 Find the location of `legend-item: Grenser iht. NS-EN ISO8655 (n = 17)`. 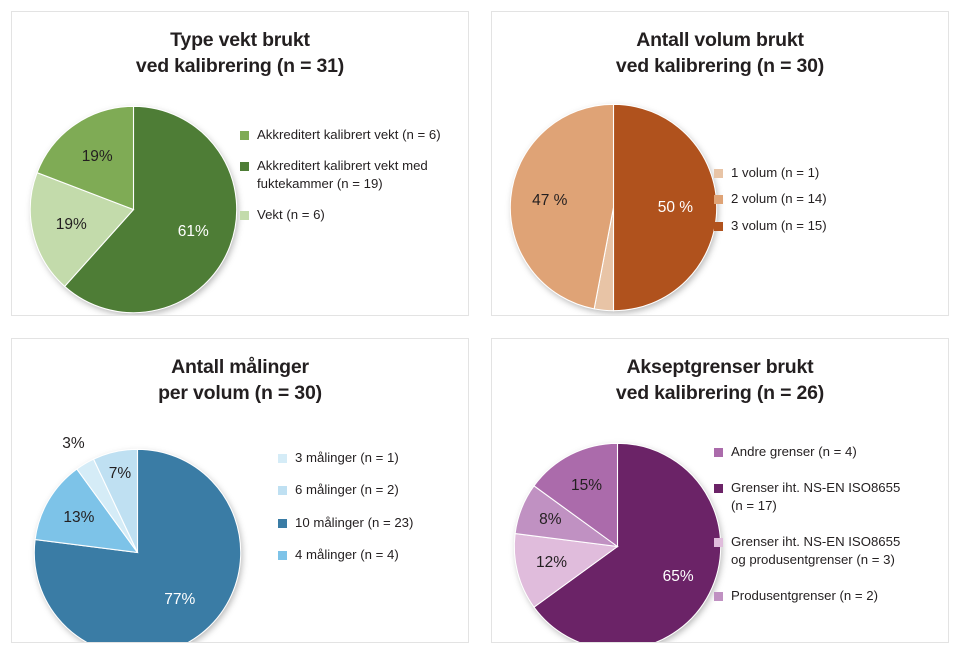

legend-item: Grenser iht. NS-EN ISO8655 (n = 17) is located at coordinates (829, 496).